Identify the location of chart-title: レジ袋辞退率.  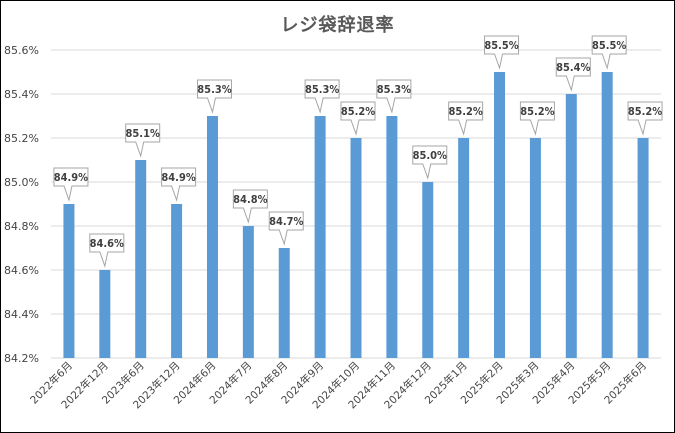
(337, 25).